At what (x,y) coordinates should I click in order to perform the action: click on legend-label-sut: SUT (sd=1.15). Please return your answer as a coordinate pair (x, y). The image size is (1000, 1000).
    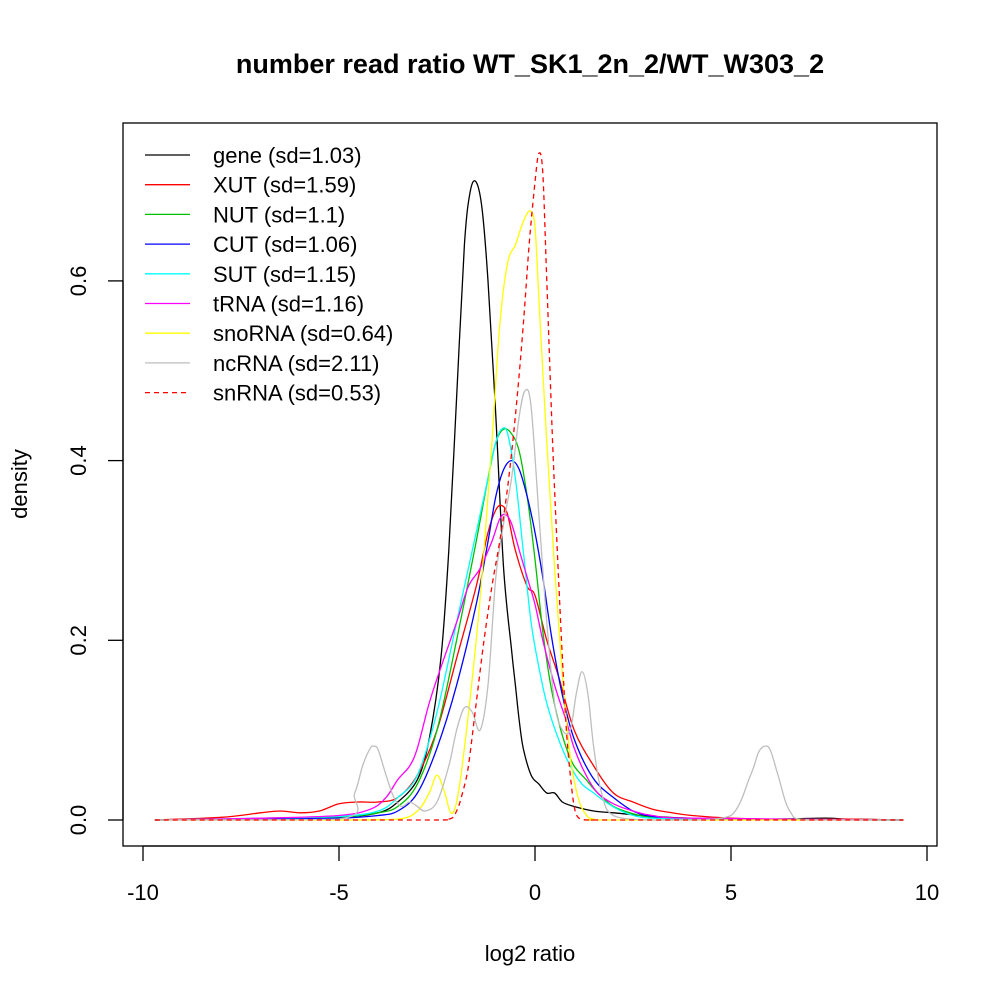
    Looking at the image, I should click on (284, 274).